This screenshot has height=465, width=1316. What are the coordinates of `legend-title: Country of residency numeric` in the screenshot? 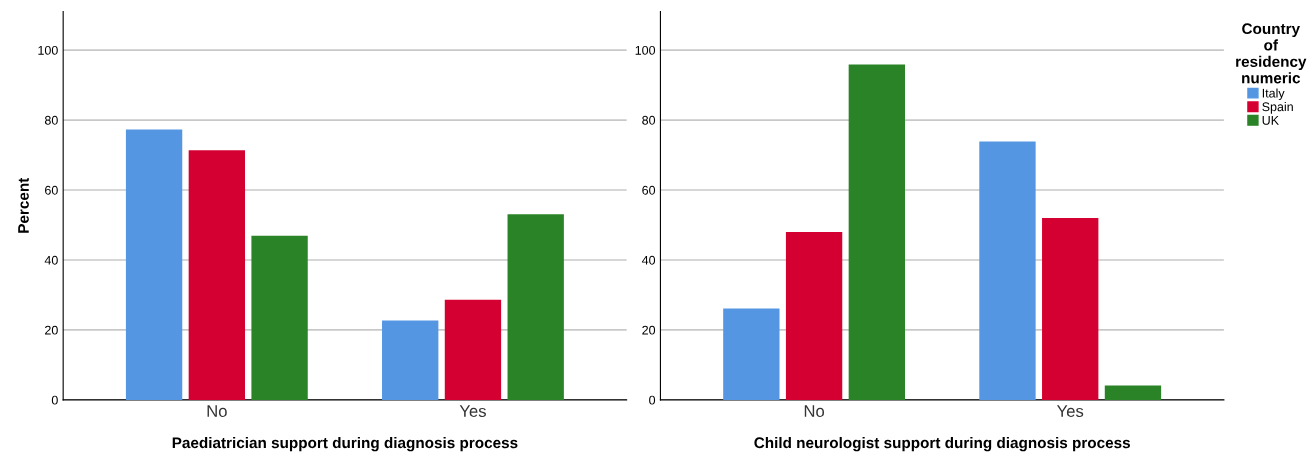 It's located at (1271, 53).